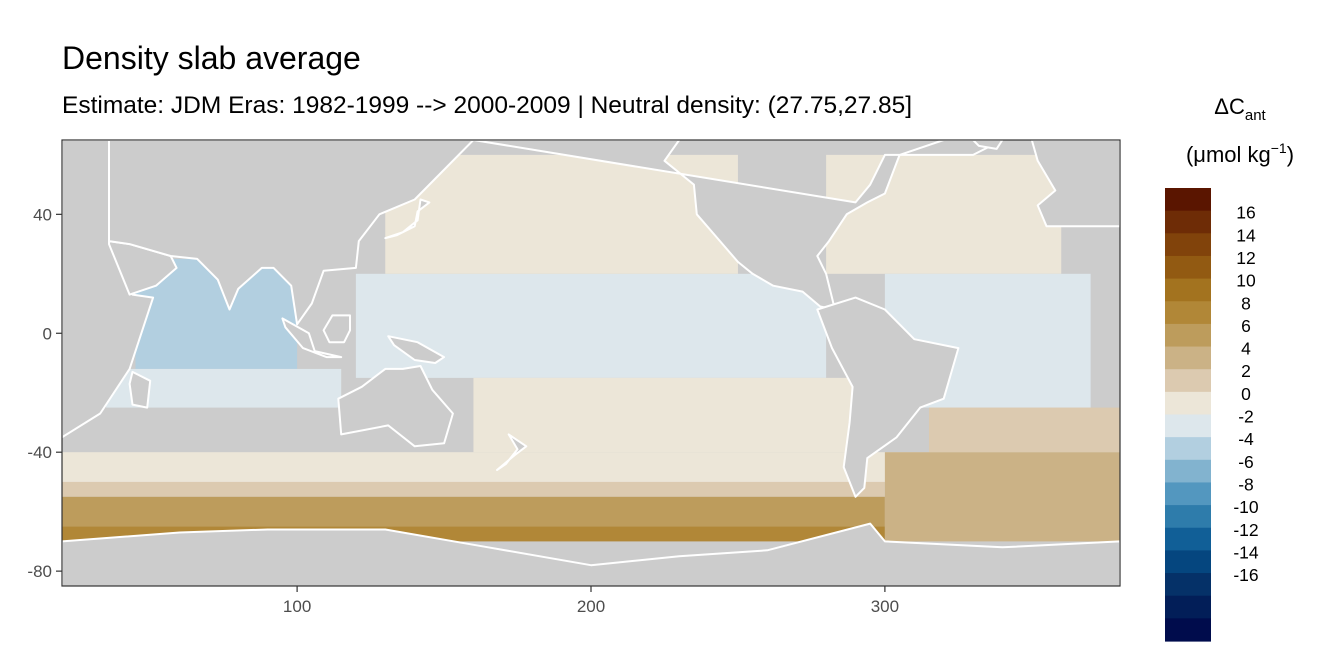 The image size is (1344, 672). What do you see at coordinates (1246, 484) in the screenshot?
I see `legend-label-12: -8` at bounding box center [1246, 484].